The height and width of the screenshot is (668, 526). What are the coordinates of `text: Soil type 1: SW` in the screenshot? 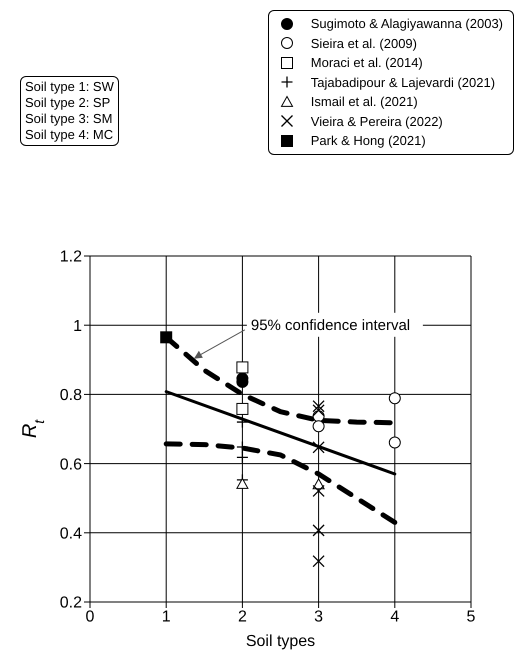 It's located at (69, 87).